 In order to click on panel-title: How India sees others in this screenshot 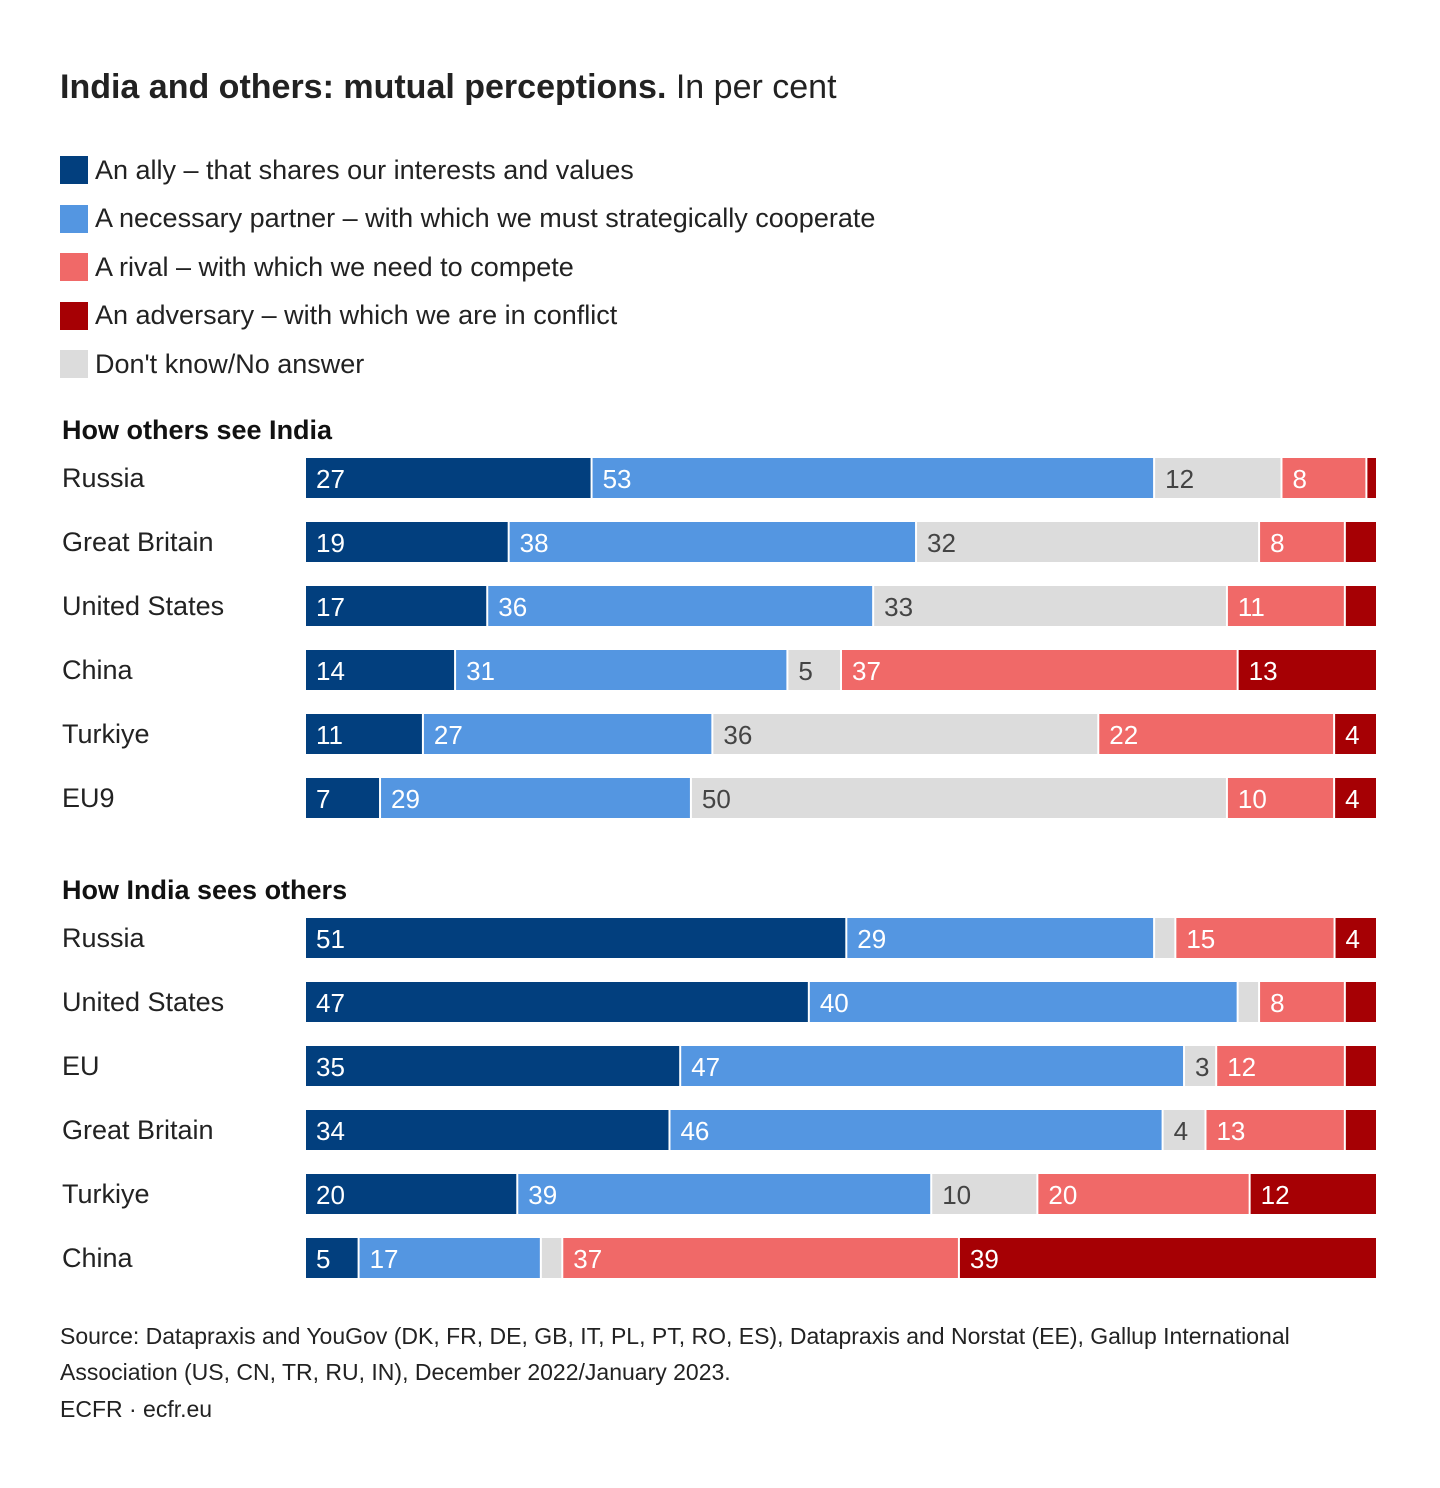, I will do `click(204, 890)`.